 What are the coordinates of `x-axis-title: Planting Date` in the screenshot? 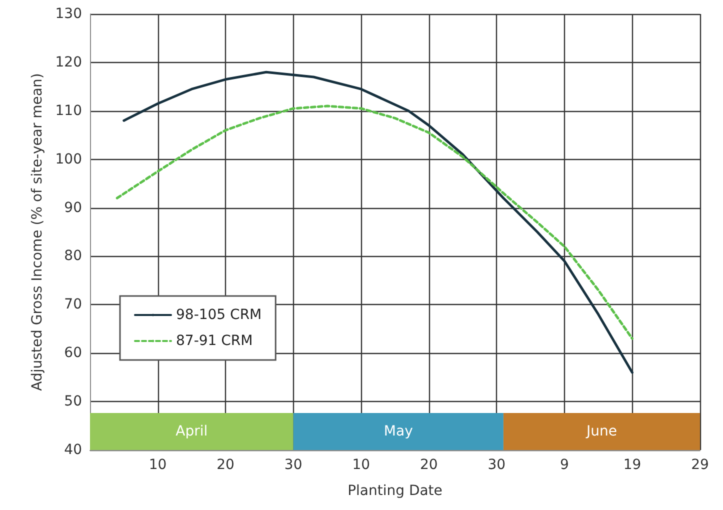 It's located at (395, 491).